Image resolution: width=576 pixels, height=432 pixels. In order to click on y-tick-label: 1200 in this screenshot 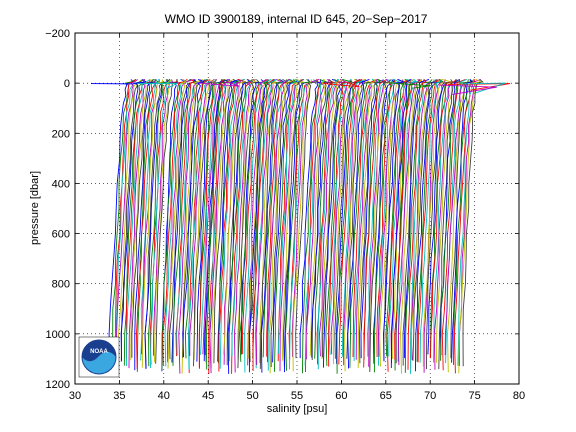, I will do `click(58, 385)`.